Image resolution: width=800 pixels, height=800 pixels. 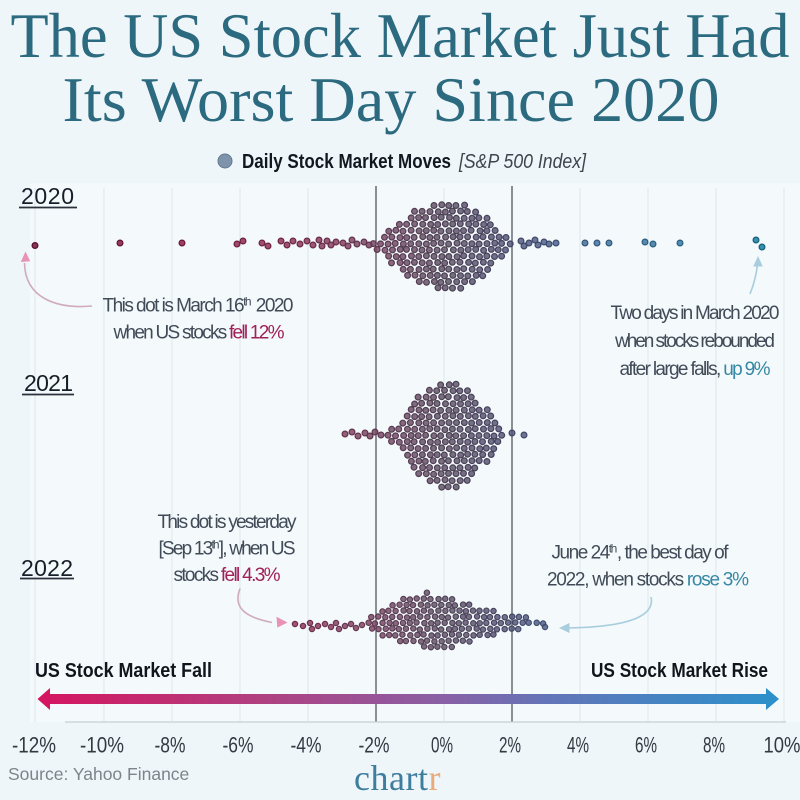 I want to click on svg-text: US Stock Market Fall, so click(x=123, y=671).